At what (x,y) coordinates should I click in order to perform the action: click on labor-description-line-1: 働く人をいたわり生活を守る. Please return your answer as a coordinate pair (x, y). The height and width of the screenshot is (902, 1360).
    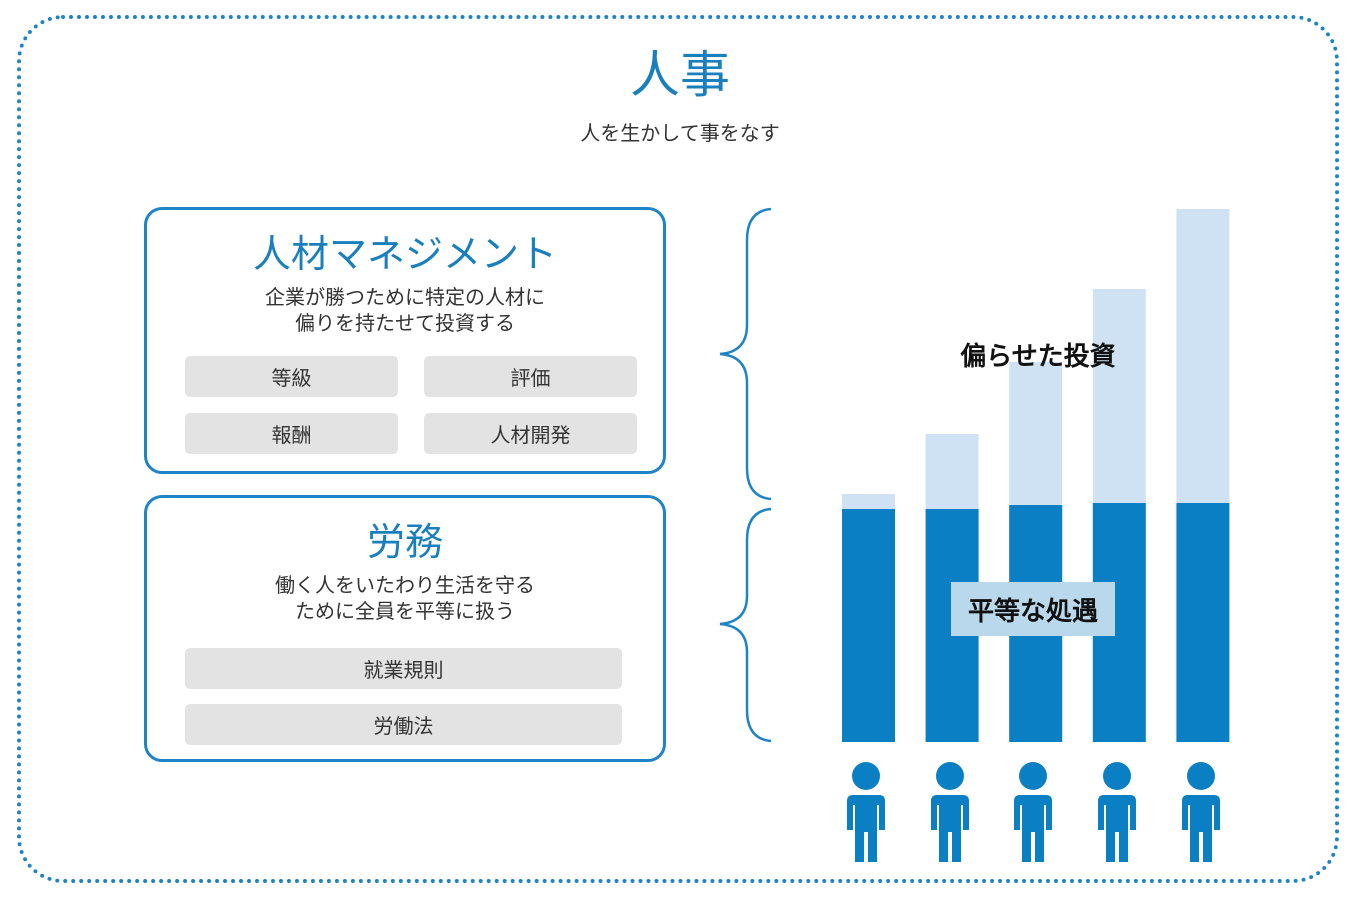
    Looking at the image, I should click on (405, 585).